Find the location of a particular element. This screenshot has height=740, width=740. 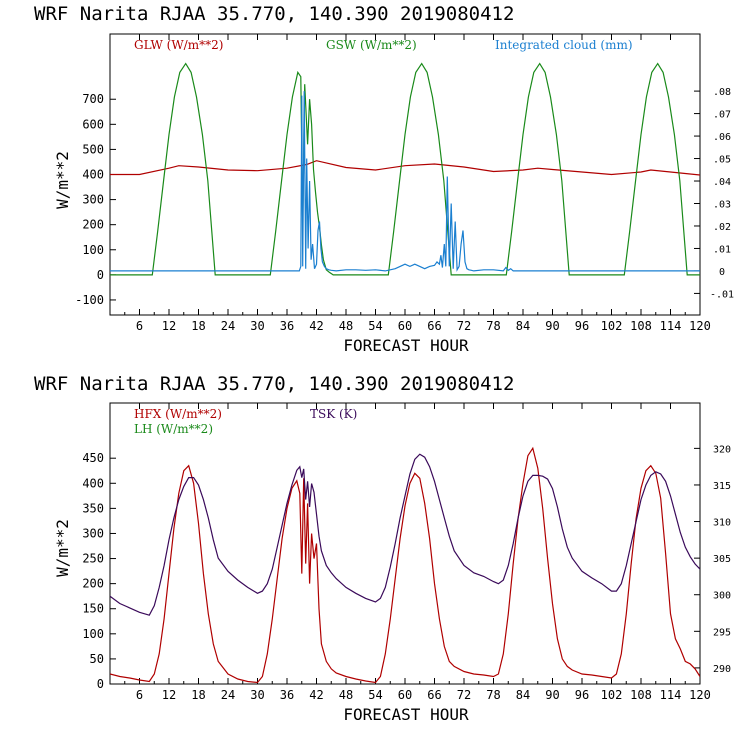

y-tick-label: 500 is located at coordinates (93, 149).